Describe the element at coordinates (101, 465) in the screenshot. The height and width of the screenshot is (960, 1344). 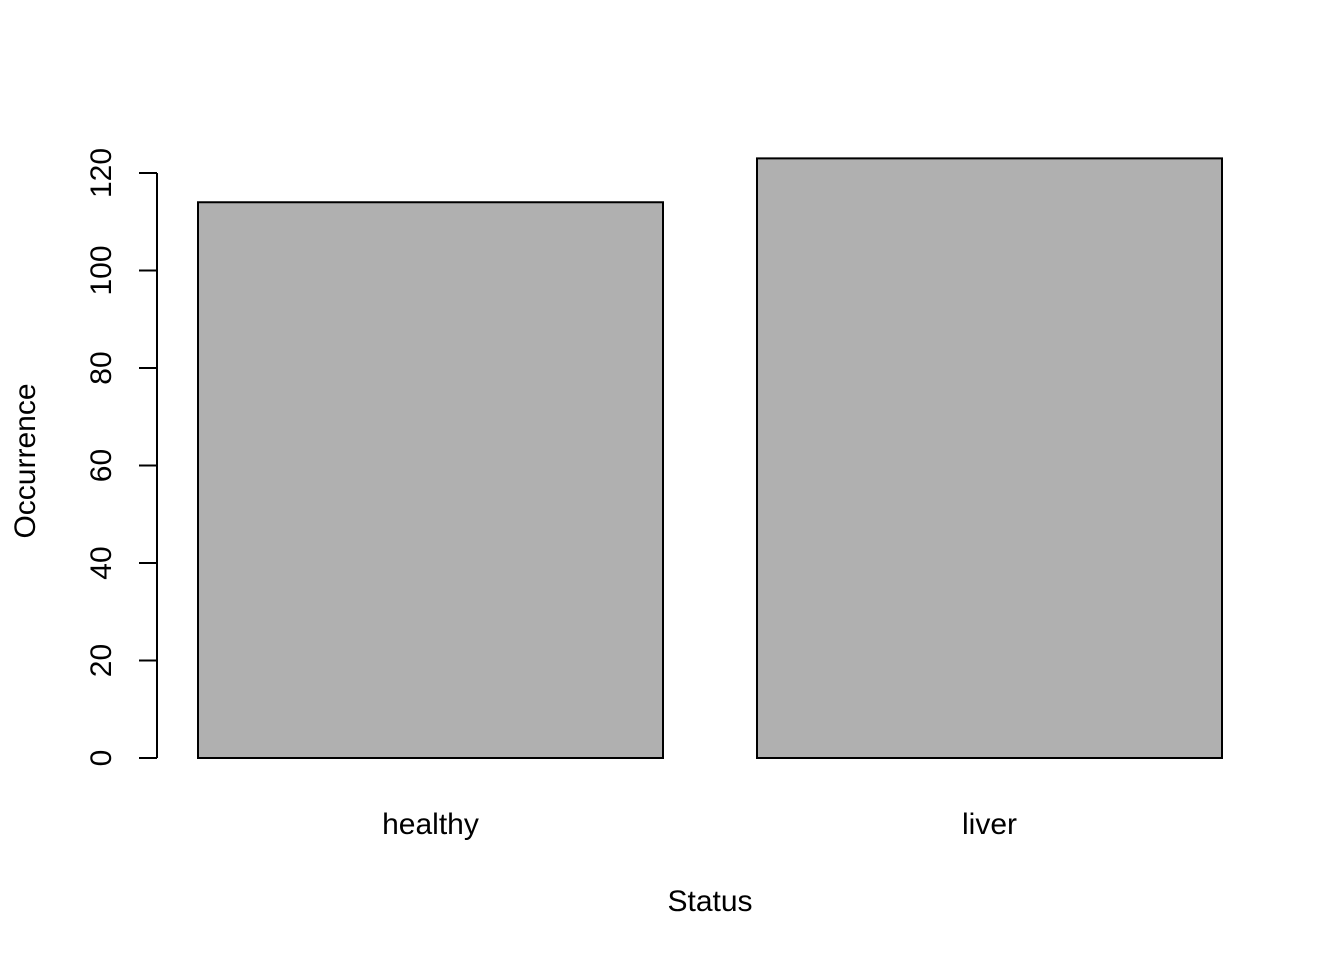
I see `y-tick-label: 60` at that location.